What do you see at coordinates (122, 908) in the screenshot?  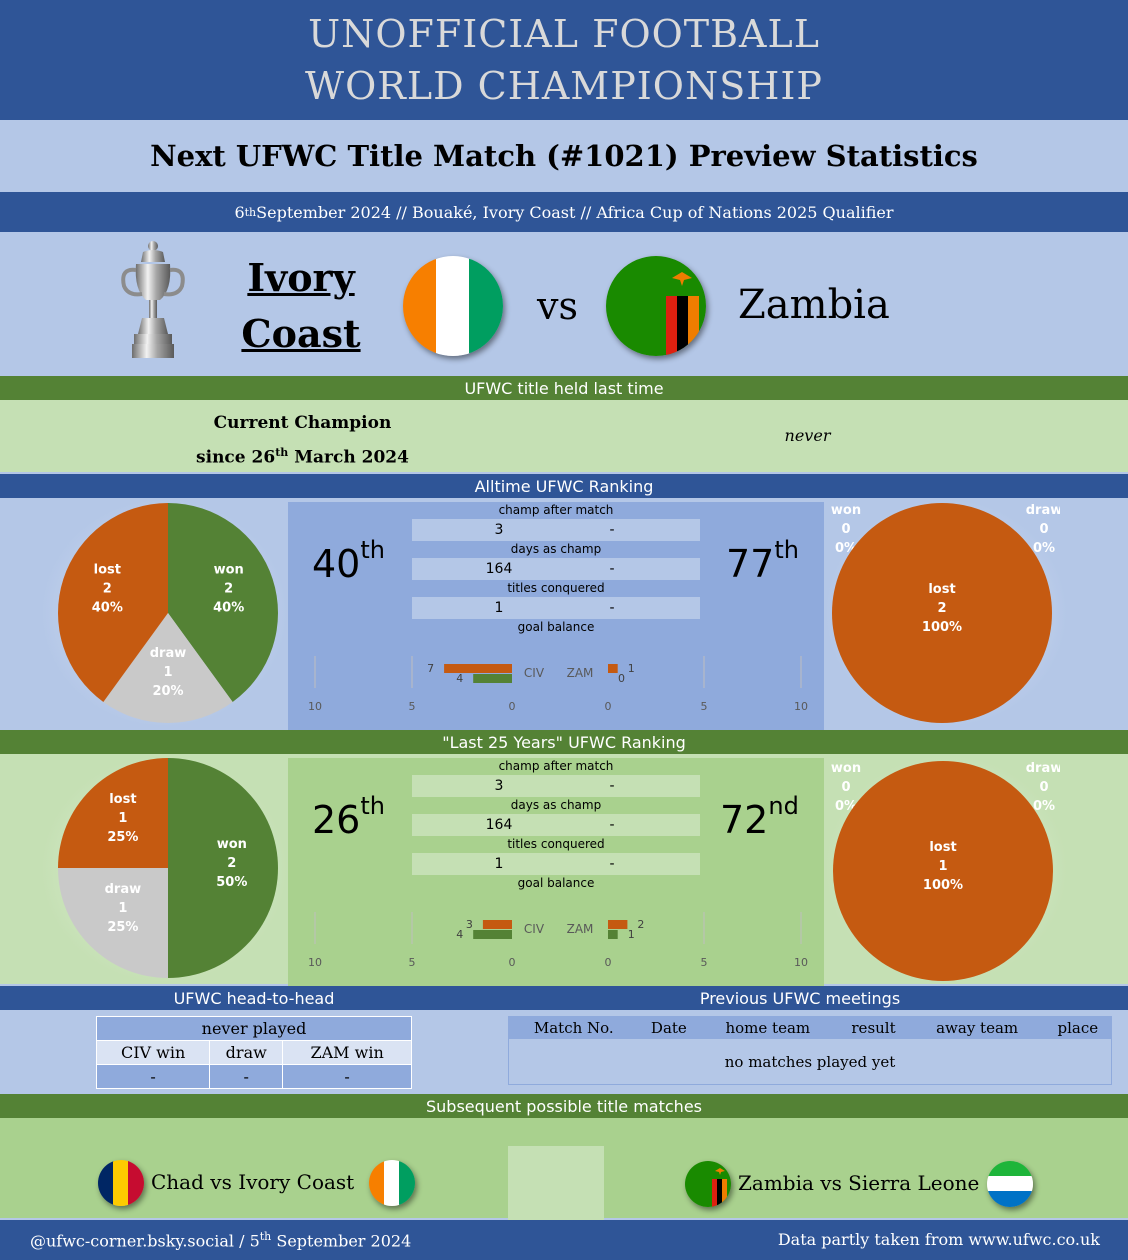 I see `pie-value-draw: 1` at bounding box center [122, 908].